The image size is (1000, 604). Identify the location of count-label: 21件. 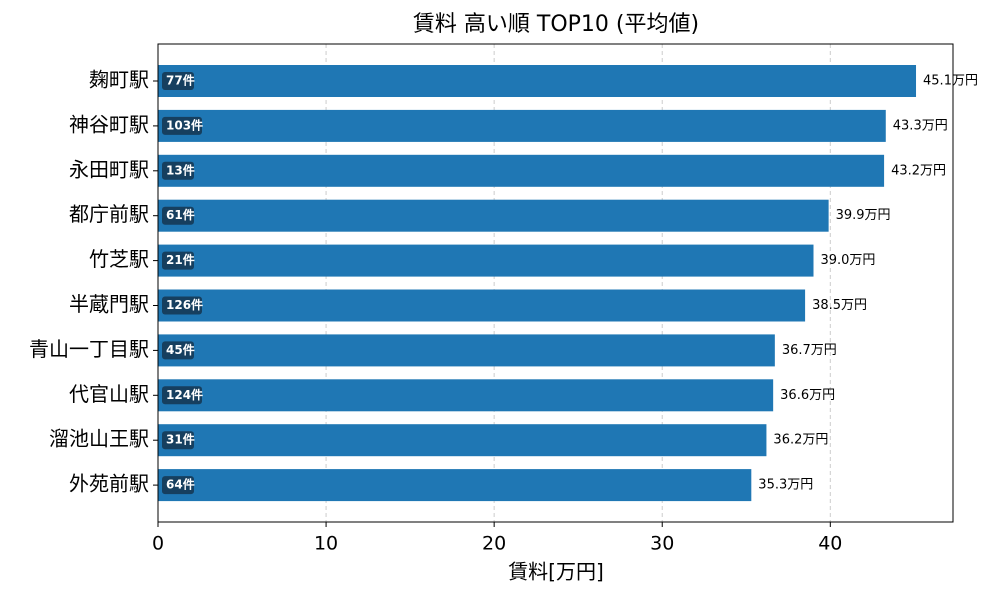
(180, 259).